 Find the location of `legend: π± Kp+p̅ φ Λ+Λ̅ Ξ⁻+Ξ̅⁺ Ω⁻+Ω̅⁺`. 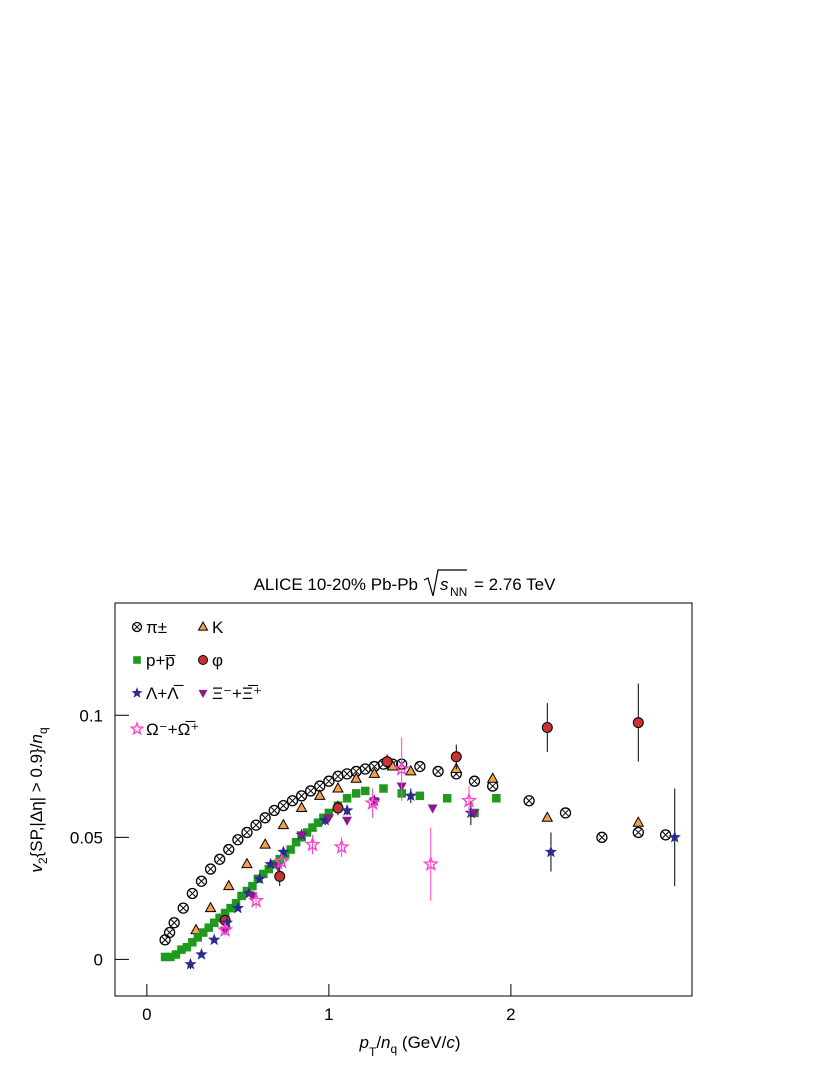

legend: π± Kp+p̅ φ Λ+Λ̅ Ξ⁻+Ξ̅⁺ Ω⁻+Ω̅⁺ is located at coordinates (195, 678).